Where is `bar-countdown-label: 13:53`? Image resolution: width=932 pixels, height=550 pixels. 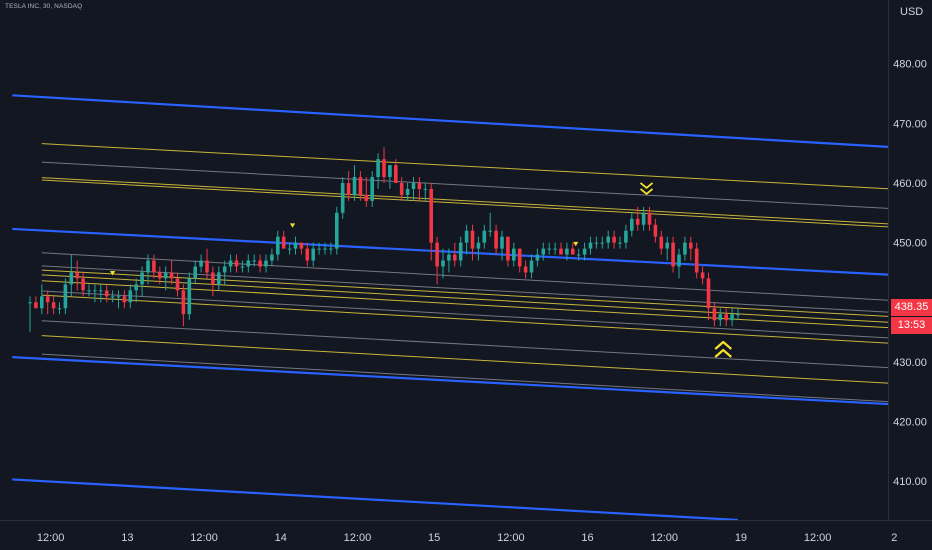
bar-countdown-label: 13:53 is located at coordinates (911, 325).